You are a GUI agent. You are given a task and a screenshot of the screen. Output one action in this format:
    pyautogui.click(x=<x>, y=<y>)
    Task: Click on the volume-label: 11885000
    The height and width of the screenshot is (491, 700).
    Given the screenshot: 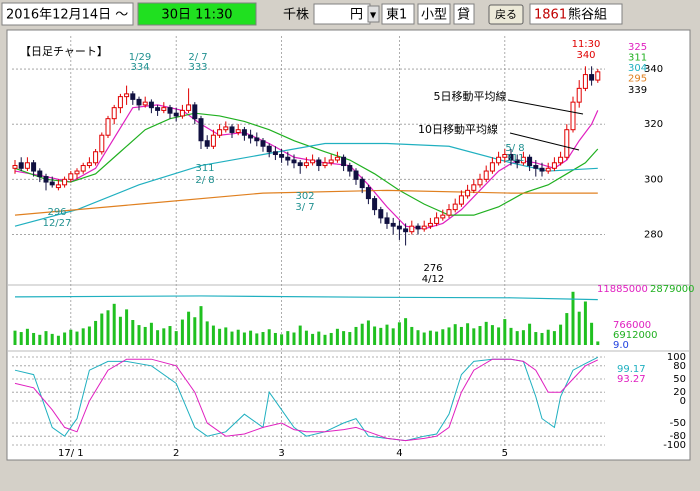 What is the action you would take?
    pyautogui.click(x=622, y=289)
    